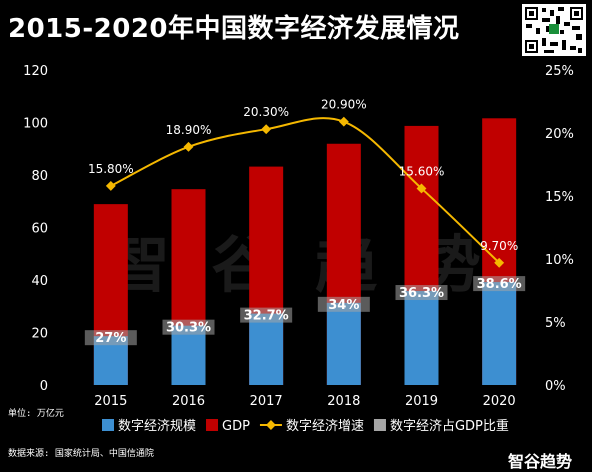 This screenshot has width=592, height=472. What do you see at coordinates (157, 426) in the screenshot?
I see `legend-label: 数字经济规模` at bounding box center [157, 426].